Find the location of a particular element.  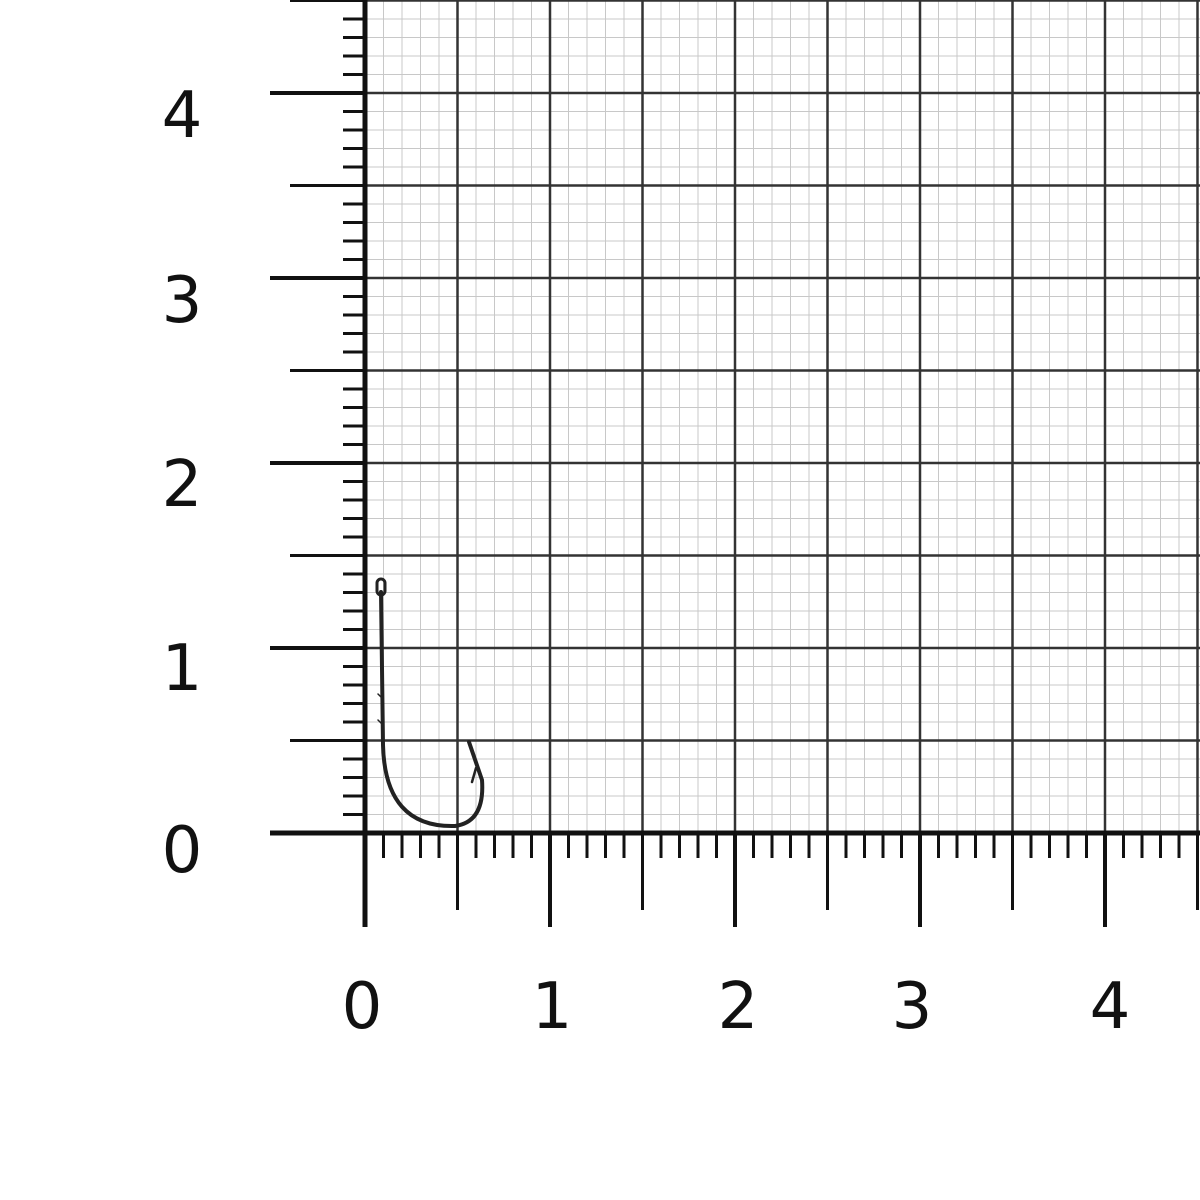

x-label-3: 3 is located at coordinates (912, 1007).